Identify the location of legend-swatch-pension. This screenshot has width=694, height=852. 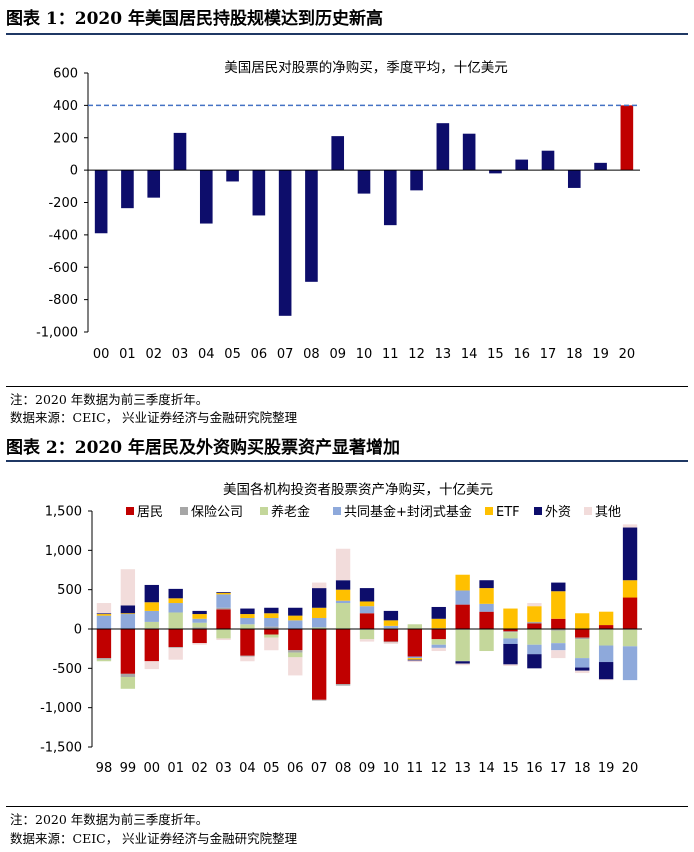
(264, 511).